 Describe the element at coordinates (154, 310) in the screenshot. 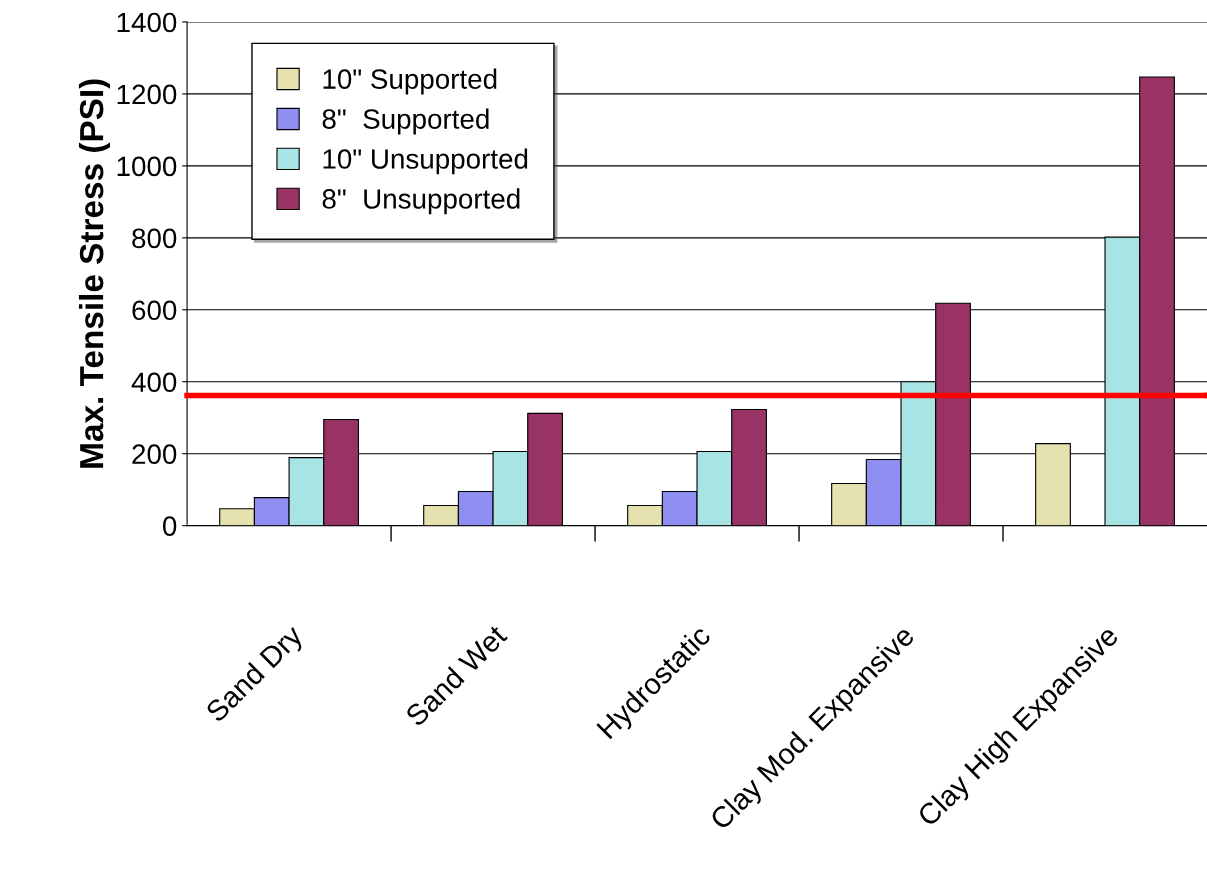

I see `y-tick-label: 600` at that location.